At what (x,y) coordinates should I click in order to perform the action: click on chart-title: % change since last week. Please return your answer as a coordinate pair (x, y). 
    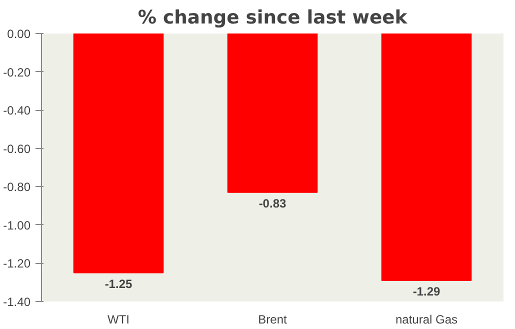
    Looking at the image, I should click on (273, 18).